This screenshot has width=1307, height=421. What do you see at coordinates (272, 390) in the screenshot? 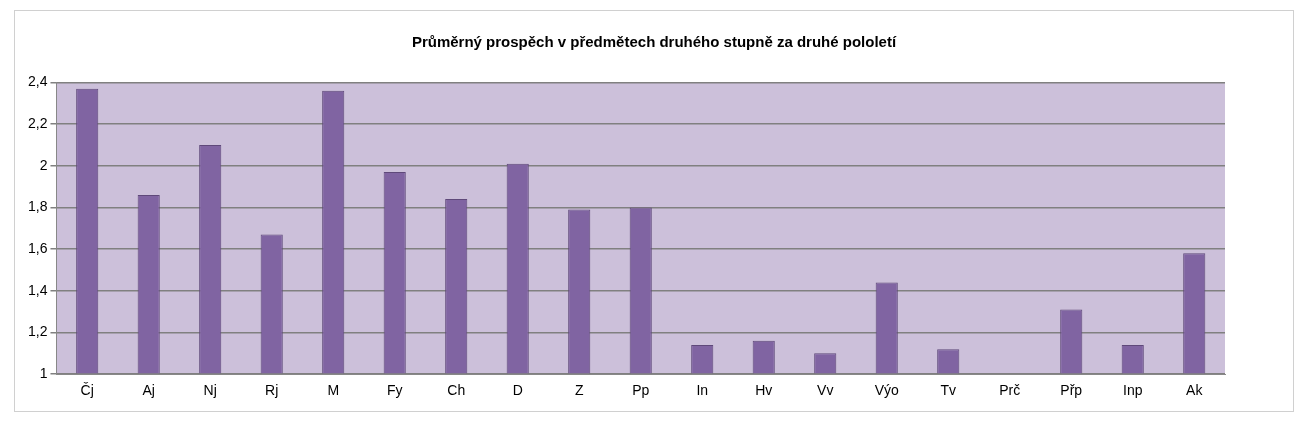
I see `x-tick-label: Rj` at bounding box center [272, 390].